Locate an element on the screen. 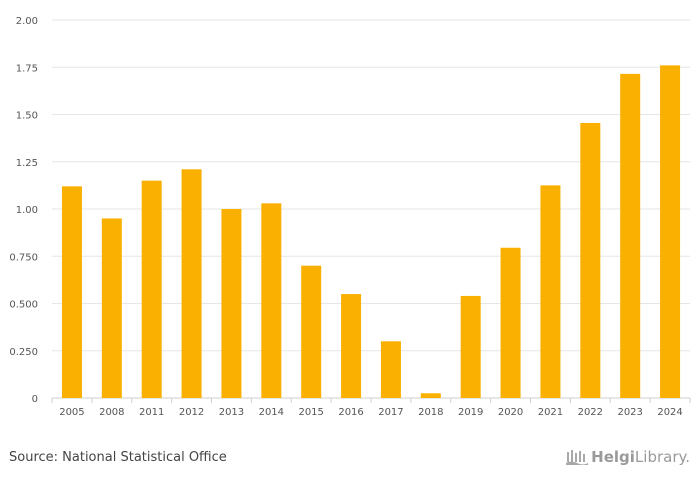  x-tick-label: 2005 is located at coordinates (71, 412).